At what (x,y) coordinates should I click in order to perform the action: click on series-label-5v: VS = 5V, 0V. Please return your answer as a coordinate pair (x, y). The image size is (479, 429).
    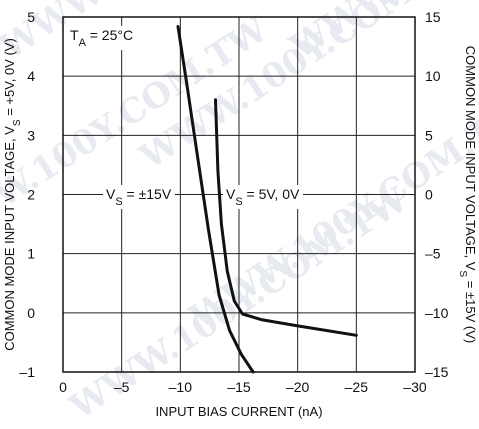
    Looking at the image, I should click on (263, 197).